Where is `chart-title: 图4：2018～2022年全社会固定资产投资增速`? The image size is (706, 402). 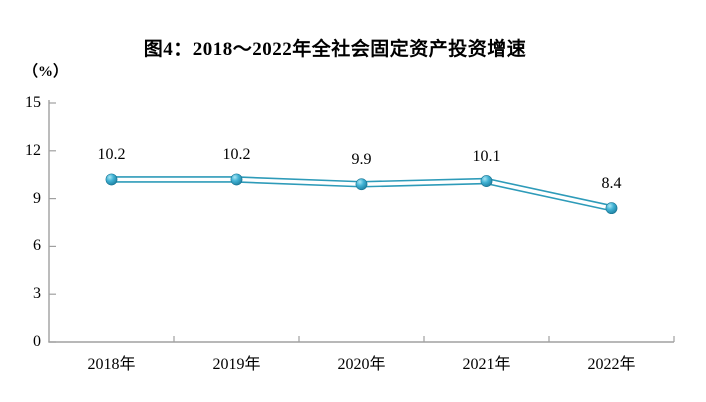 chart-title: 图4：2018～2022年全社会固定资产投资增速 is located at coordinates (335, 49).